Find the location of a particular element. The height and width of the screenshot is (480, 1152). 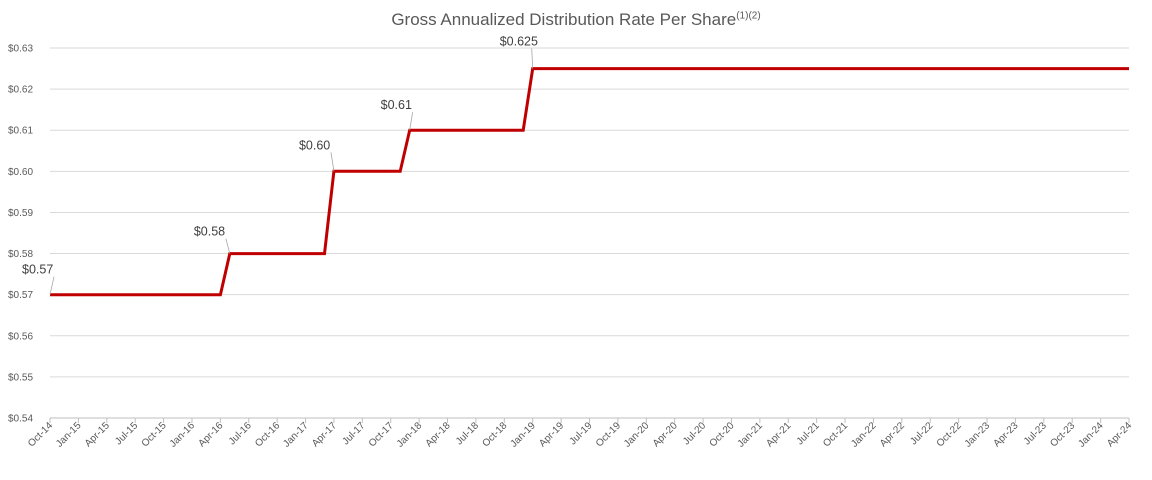

x-tick-label: Jul-23 is located at coordinates (1035, 433).